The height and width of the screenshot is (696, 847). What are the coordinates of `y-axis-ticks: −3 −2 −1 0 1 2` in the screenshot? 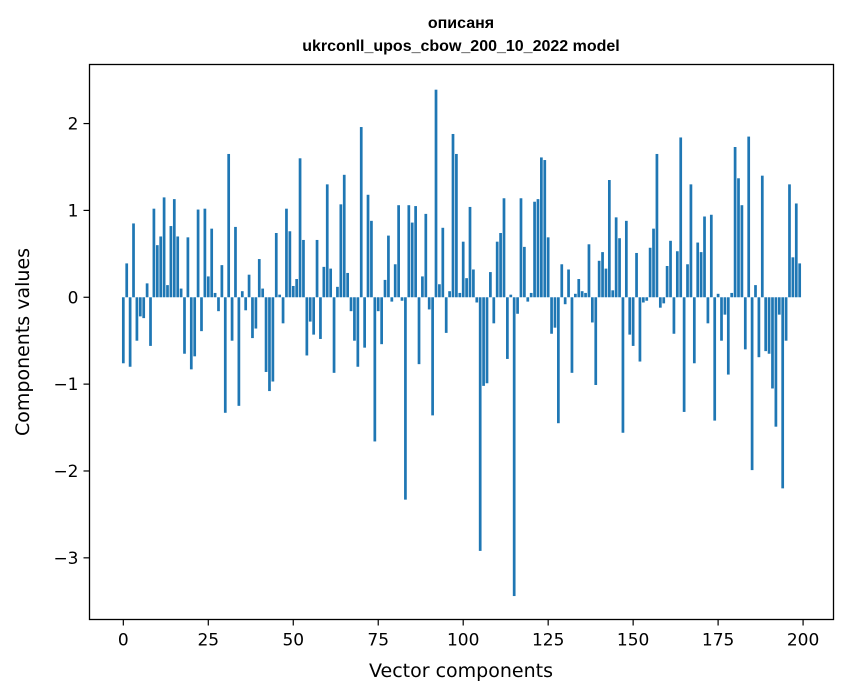 It's located at (71, 342).